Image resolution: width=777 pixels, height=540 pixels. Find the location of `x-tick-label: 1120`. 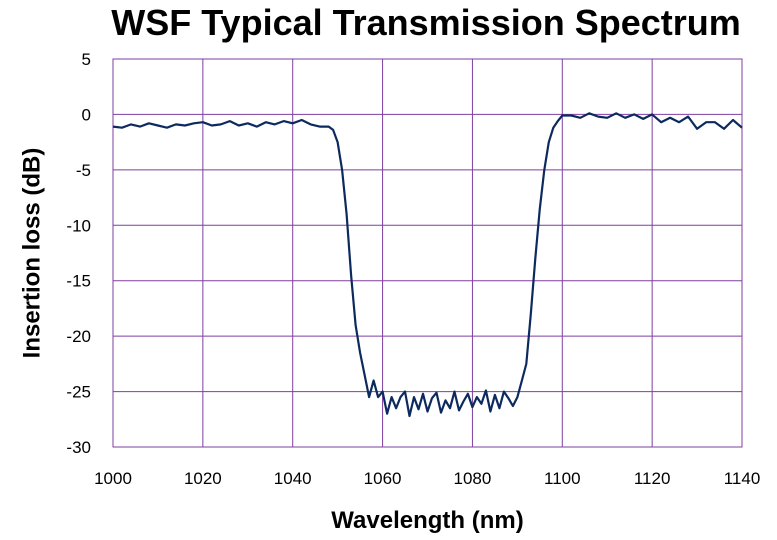

x-tick-label: 1120 is located at coordinates (652, 478).